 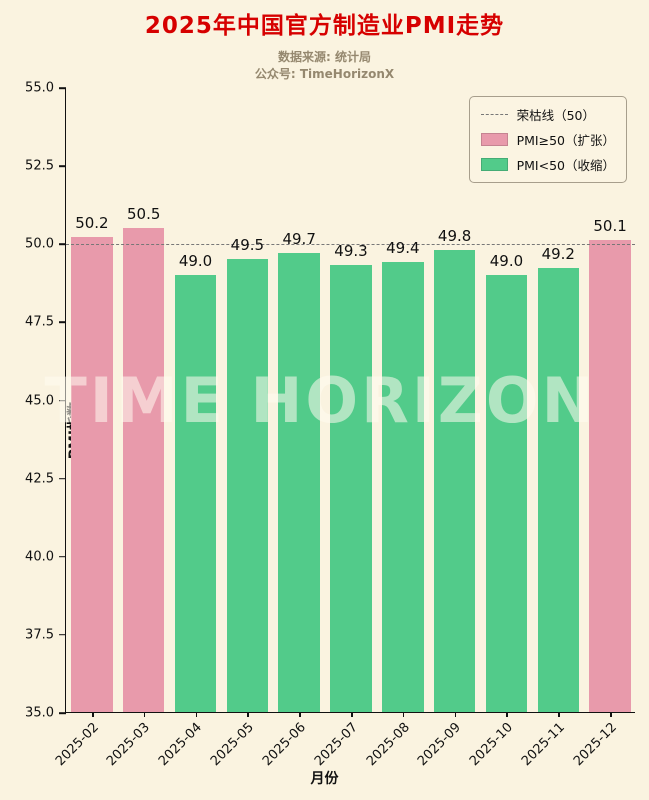 What do you see at coordinates (324, 74) in the screenshot?
I see `subtitle-account: 公众号: TimeHorizonX` at bounding box center [324, 74].